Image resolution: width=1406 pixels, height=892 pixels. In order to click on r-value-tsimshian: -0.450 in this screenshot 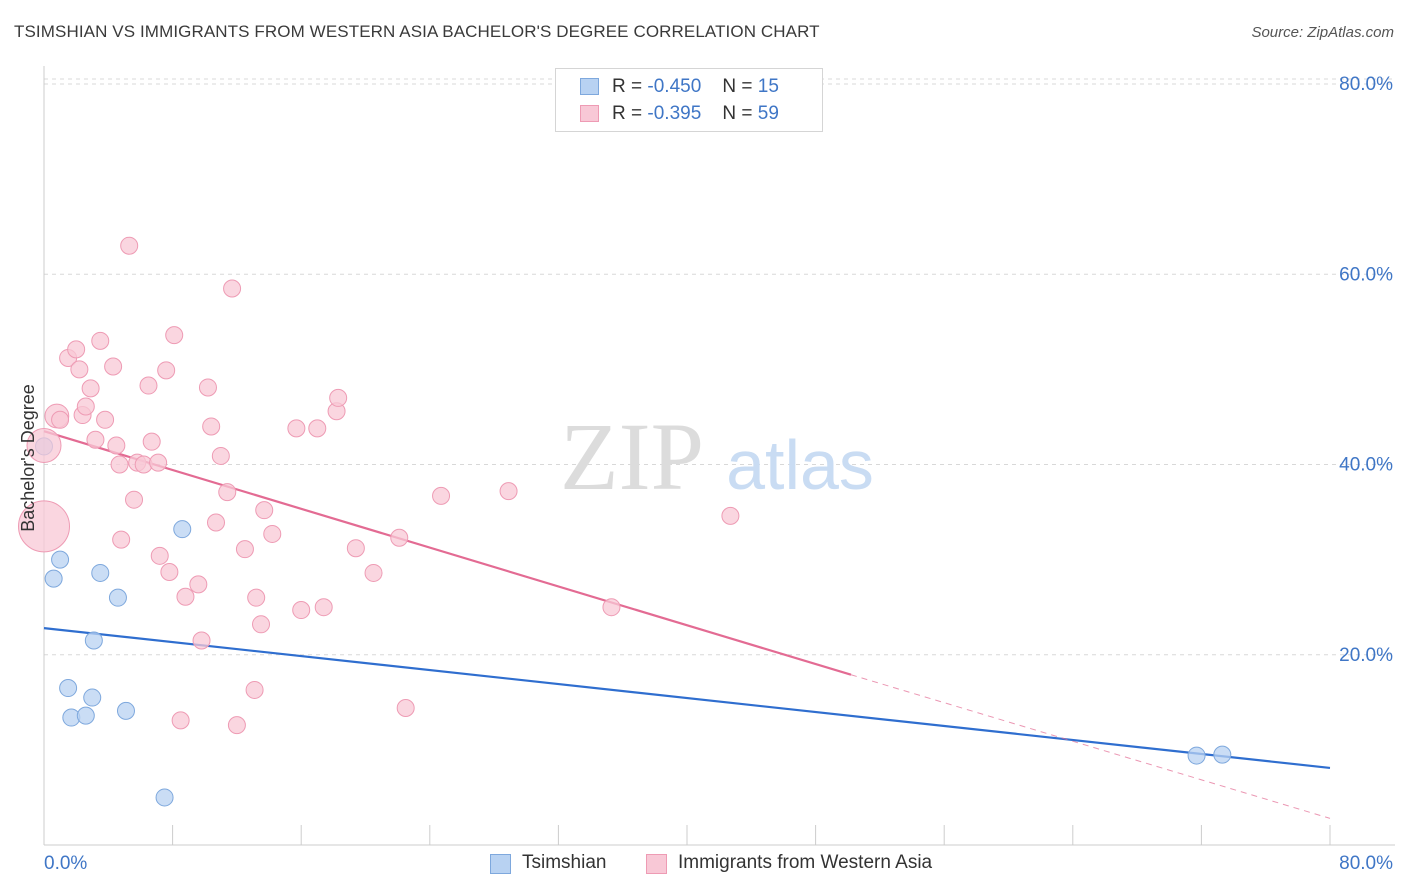, I will do `click(674, 86)`.